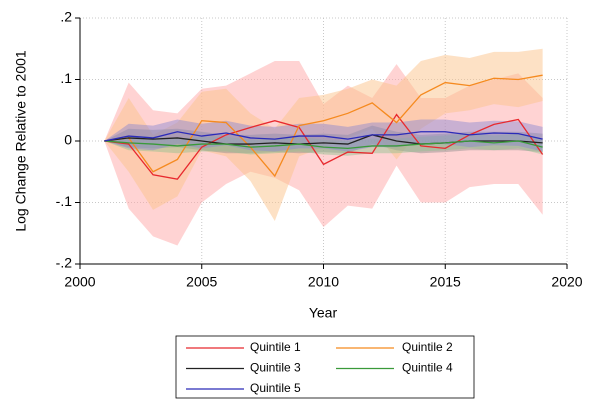  What do you see at coordinates (66, 78) in the screenshot?
I see `y-tick-label: .1` at bounding box center [66, 78].